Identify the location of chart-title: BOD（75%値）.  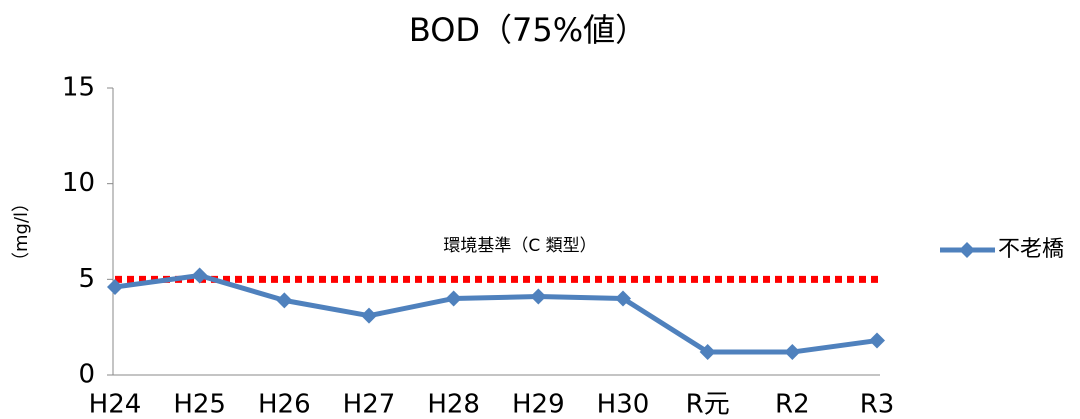
(528, 30).